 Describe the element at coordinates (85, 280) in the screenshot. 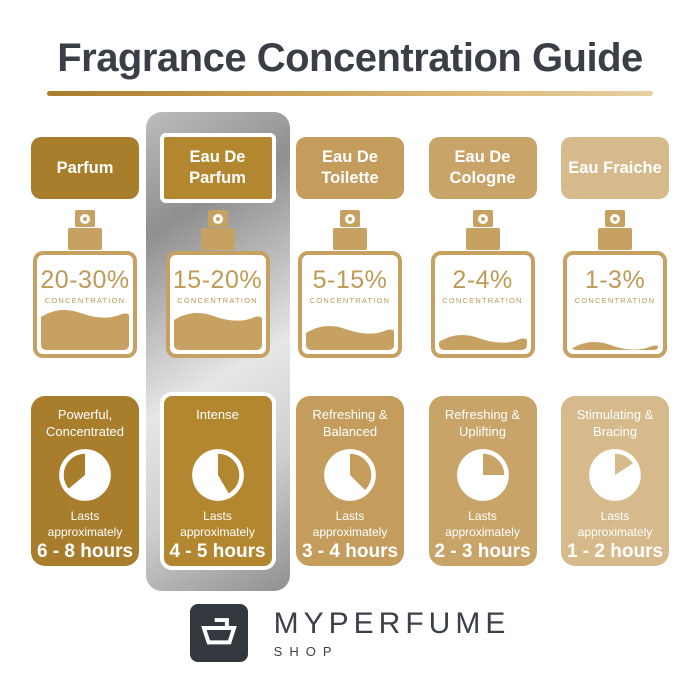

I see `concentration-value: 20-30%` at that location.